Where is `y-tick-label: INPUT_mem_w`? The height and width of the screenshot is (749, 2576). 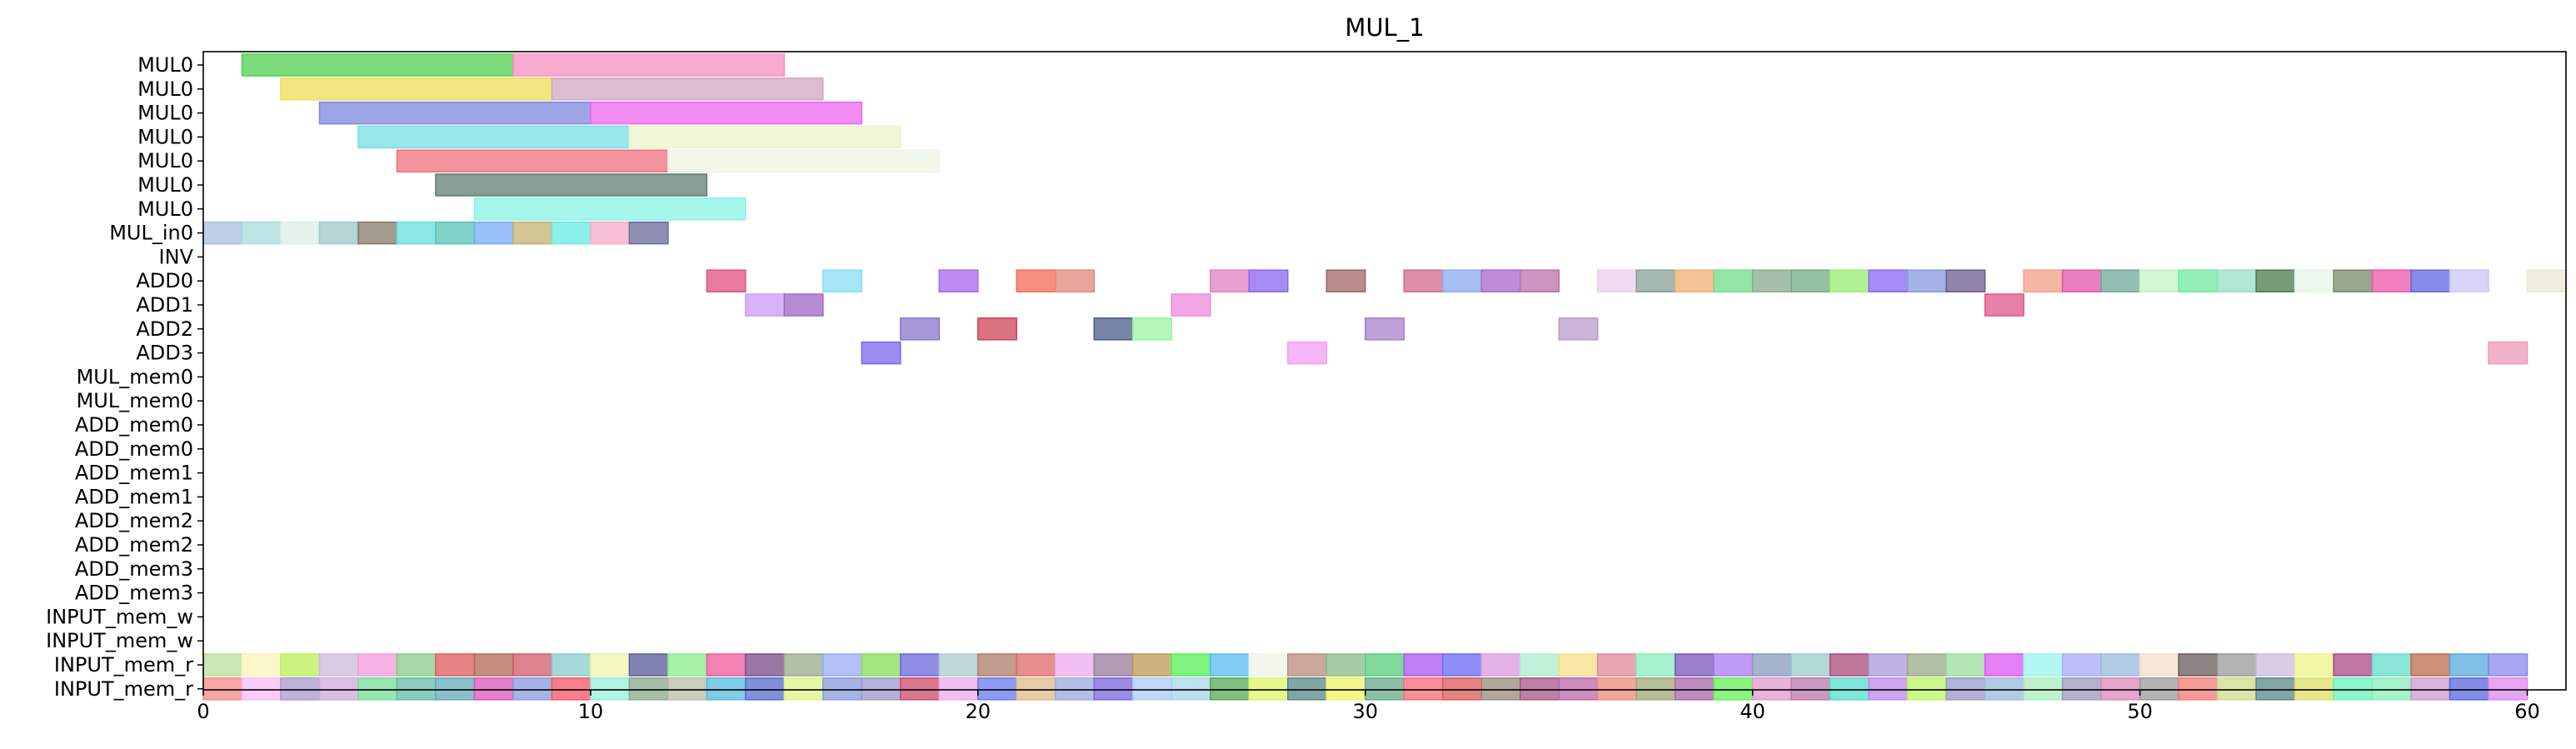
y-tick-label: INPUT_mem_w is located at coordinates (119, 640).